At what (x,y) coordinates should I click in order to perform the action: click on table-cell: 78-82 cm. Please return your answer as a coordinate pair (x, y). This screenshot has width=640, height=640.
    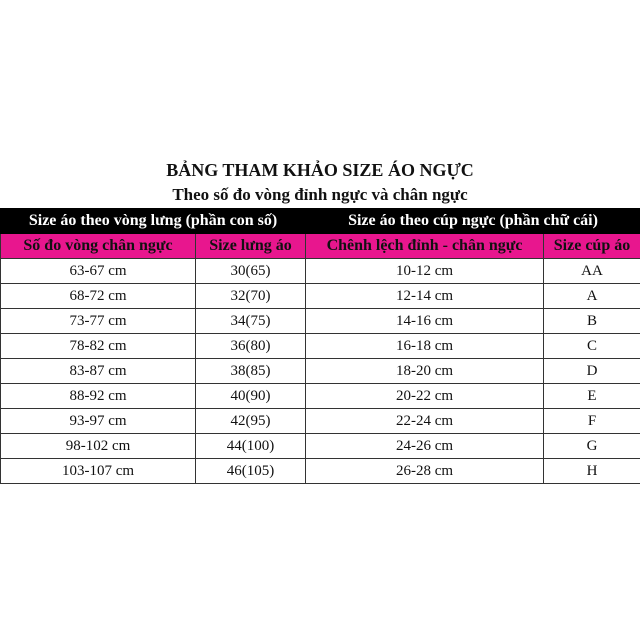
    Looking at the image, I should click on (98, 346).